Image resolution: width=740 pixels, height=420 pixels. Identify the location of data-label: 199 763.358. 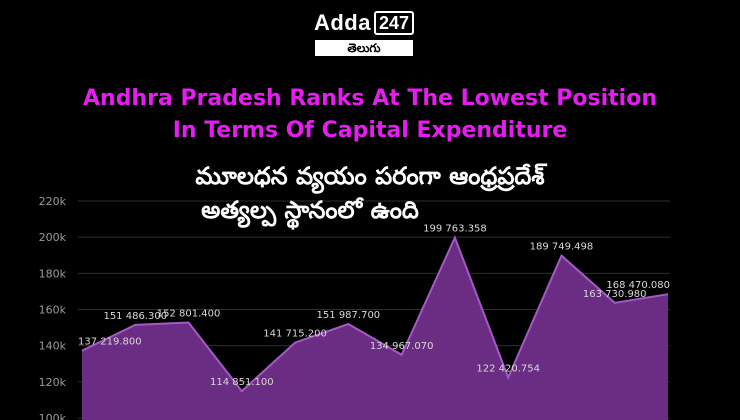
(455, 229).